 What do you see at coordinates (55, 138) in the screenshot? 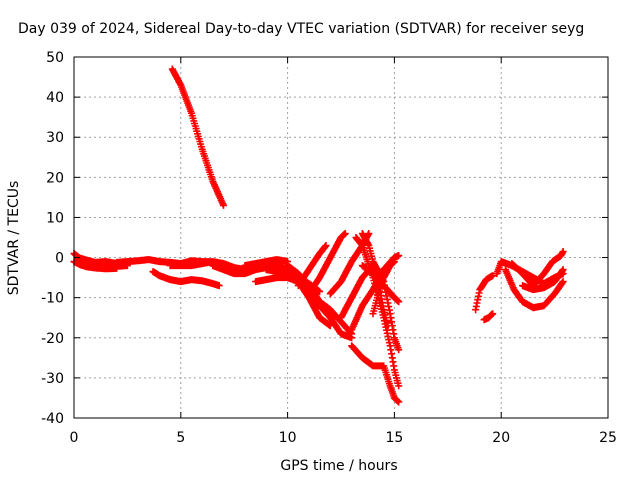
I see `y-tick-label: 30` at bounding box center [55, 138].